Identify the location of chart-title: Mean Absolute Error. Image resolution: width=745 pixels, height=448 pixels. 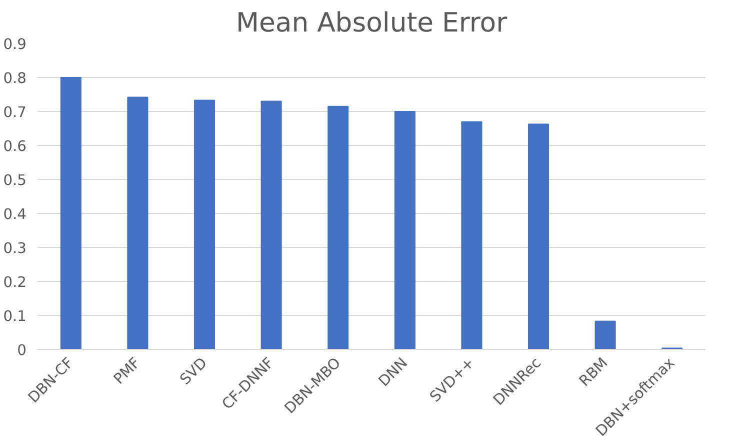
(372, 23).